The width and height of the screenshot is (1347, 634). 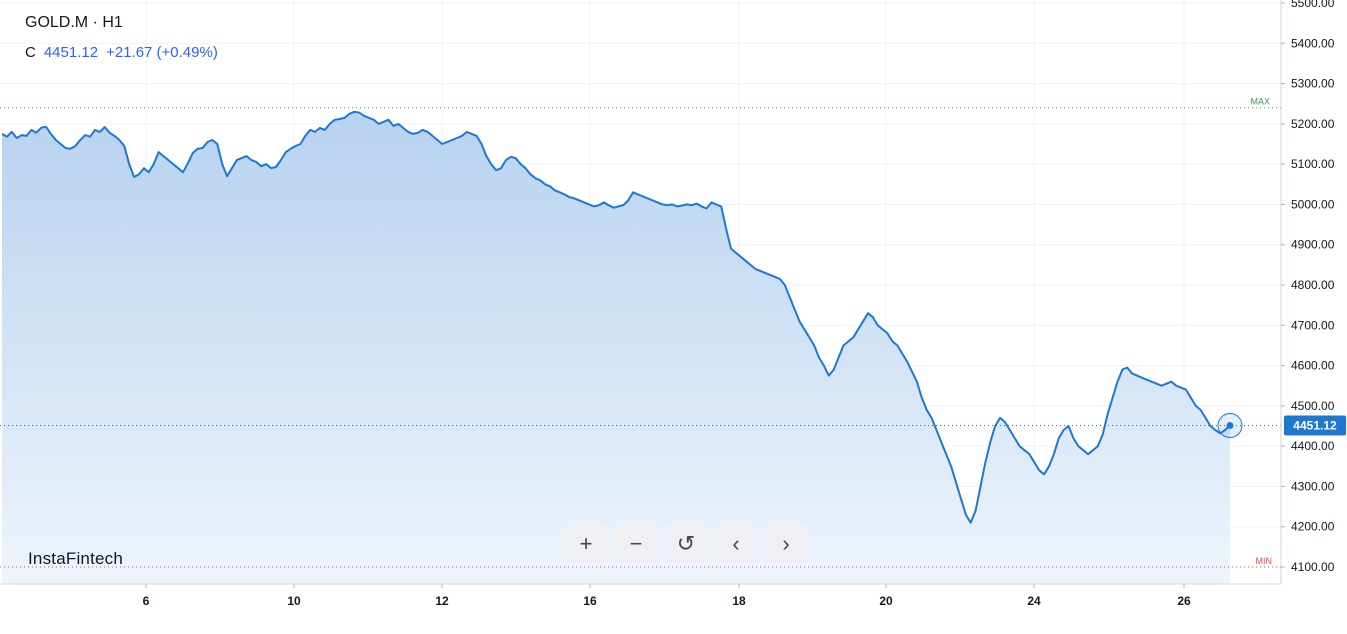 I want to click on min-label: MIN, so click(x=1264, y=561).